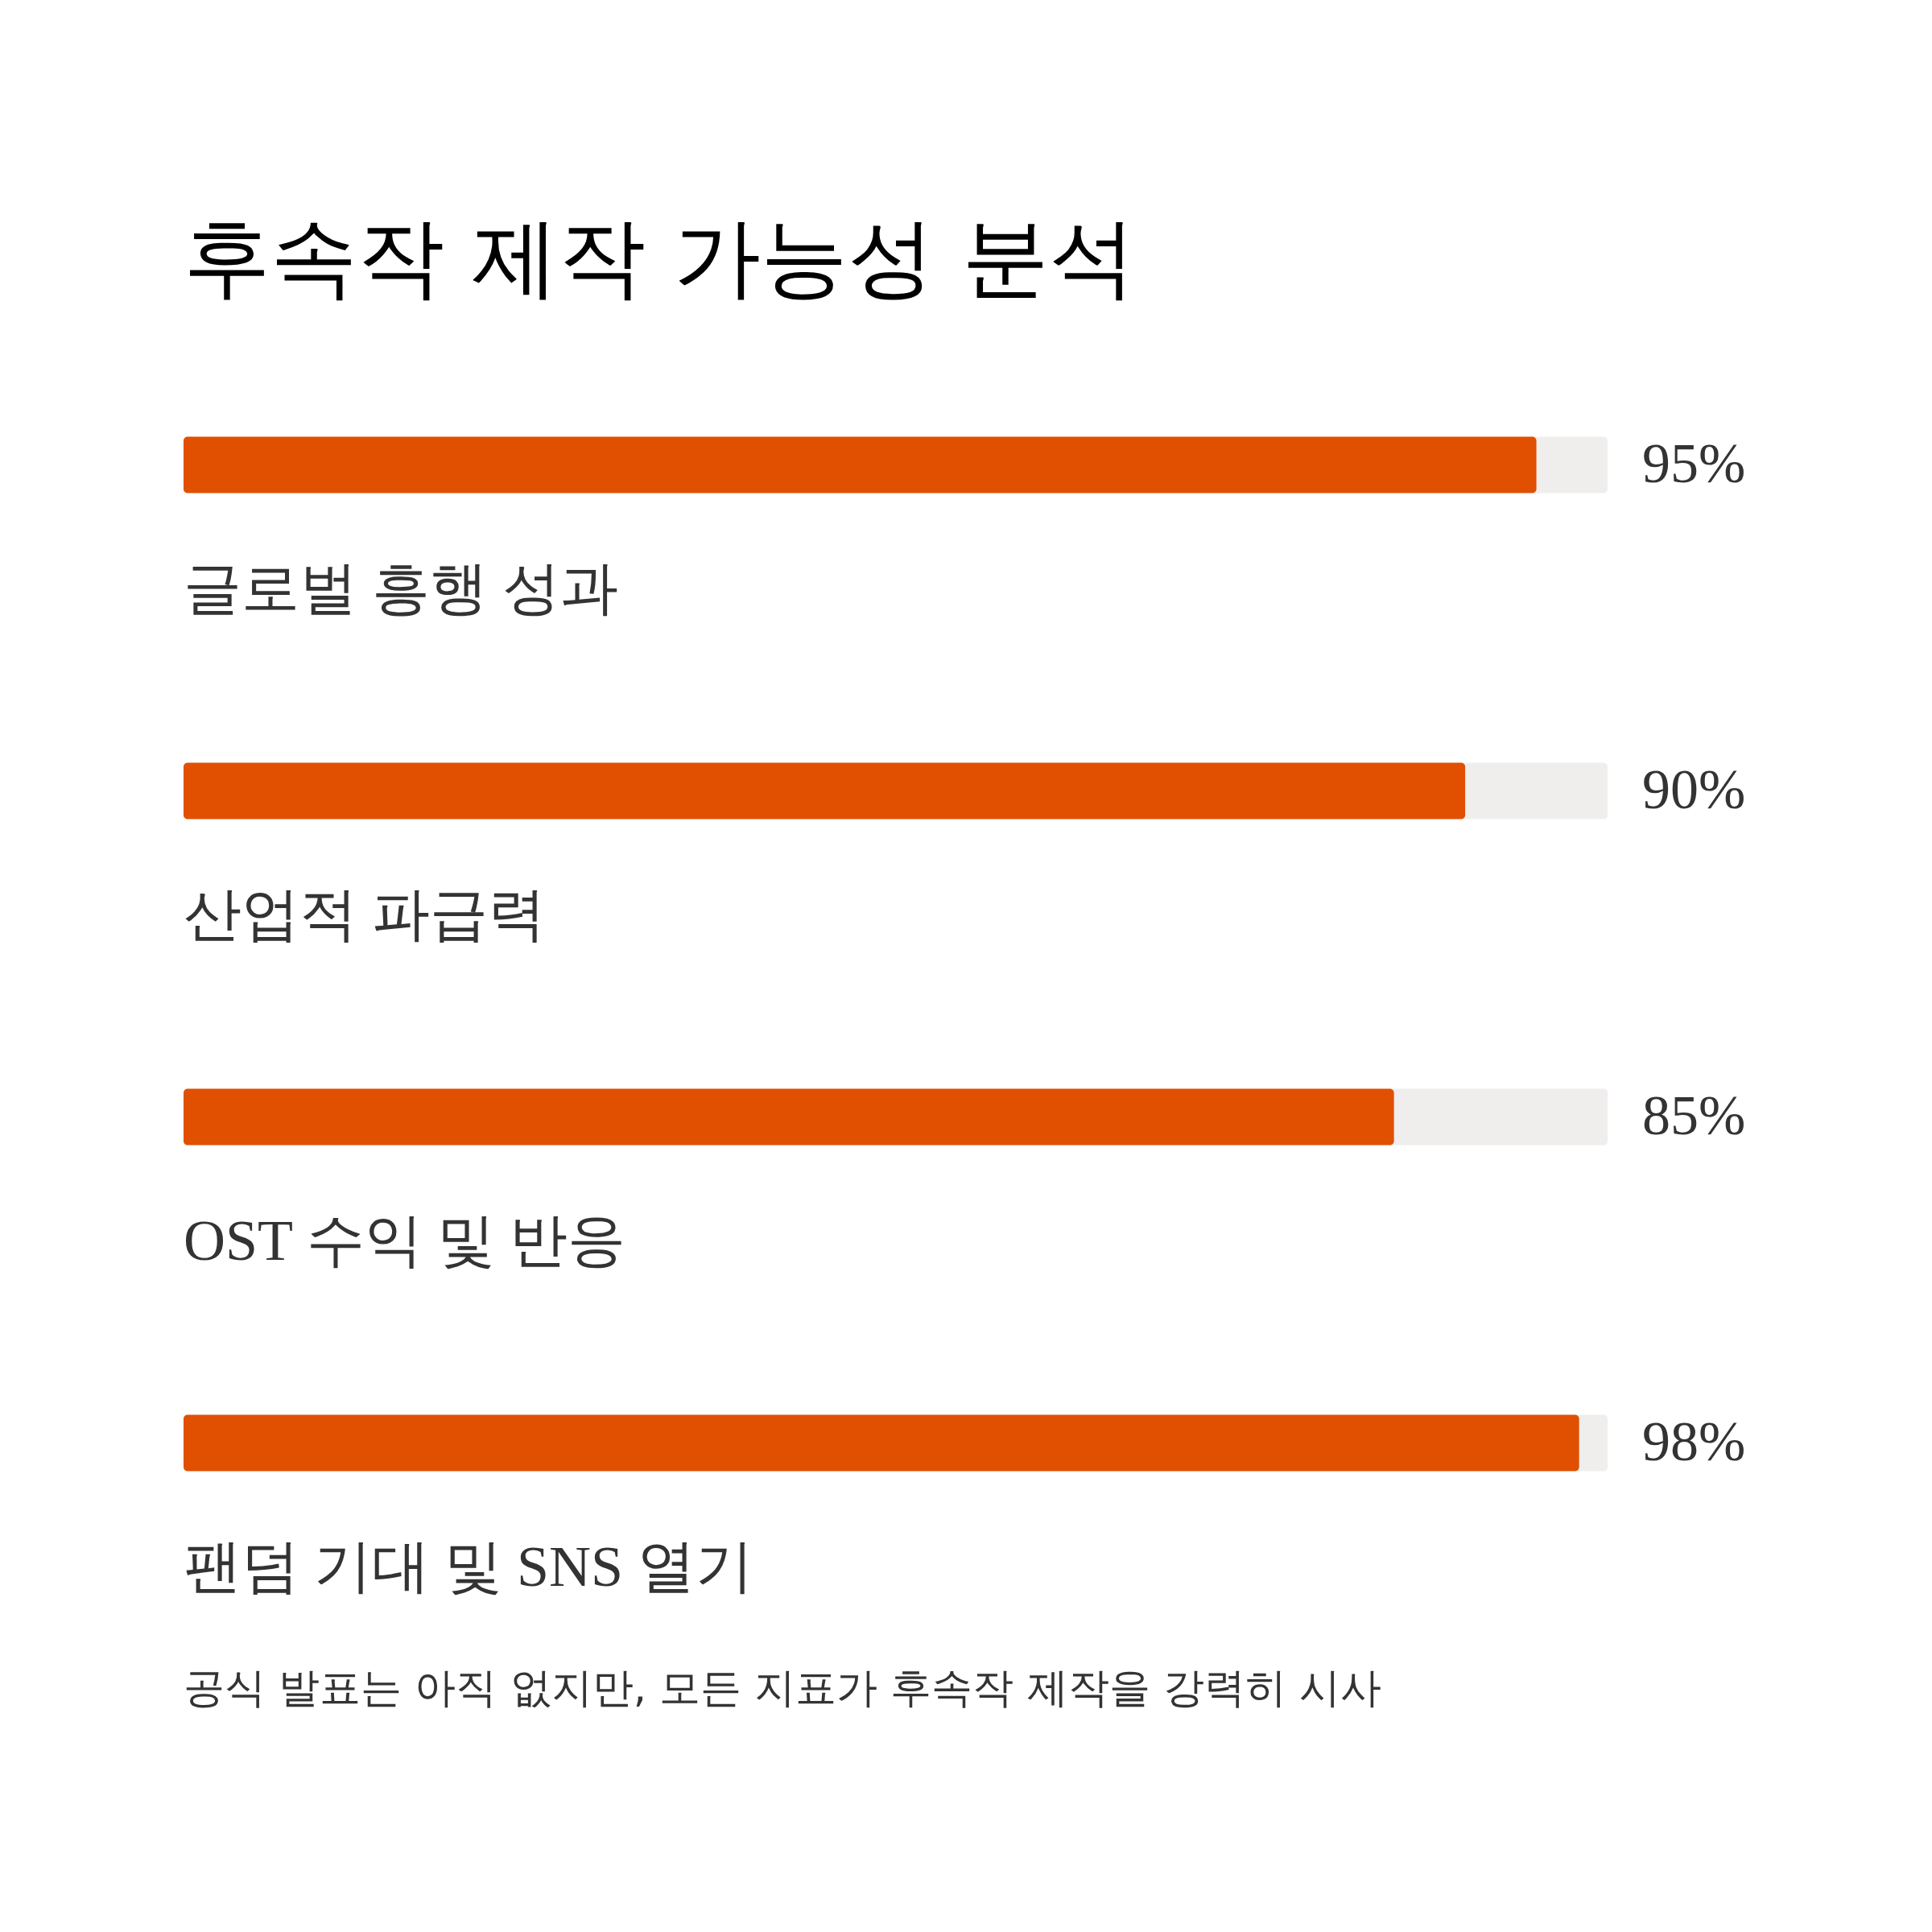 Image resolution: width=1932 pixels, height=1932 pixels. Describe the element at coordinates (1694, 463) in the screenshot. I see `data-label: 95%` at that location.